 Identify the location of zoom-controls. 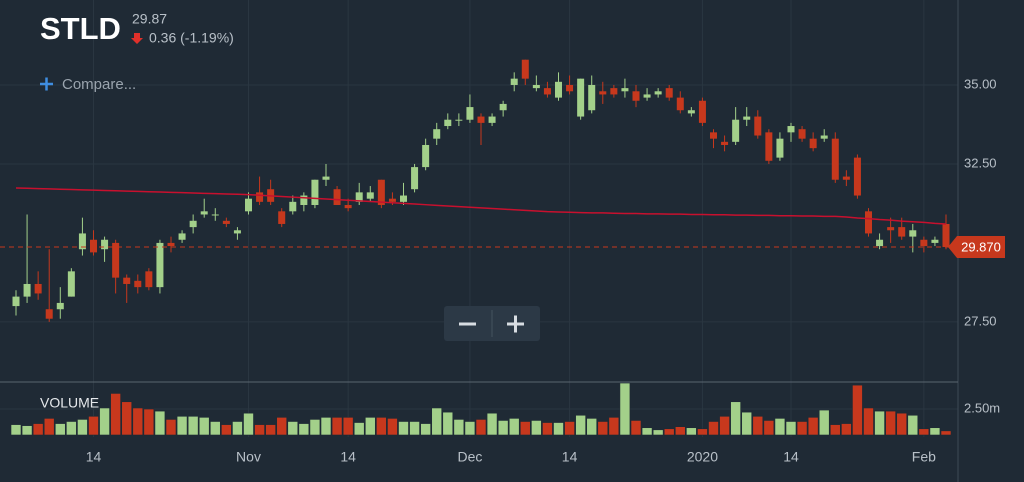
(492, 323).